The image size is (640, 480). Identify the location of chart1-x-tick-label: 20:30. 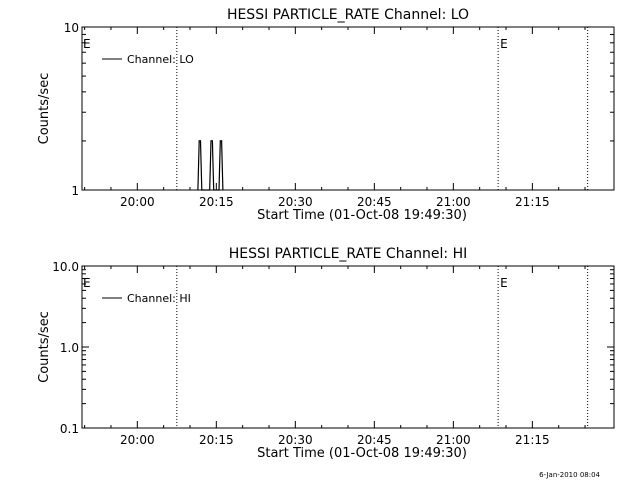
(295, 202).